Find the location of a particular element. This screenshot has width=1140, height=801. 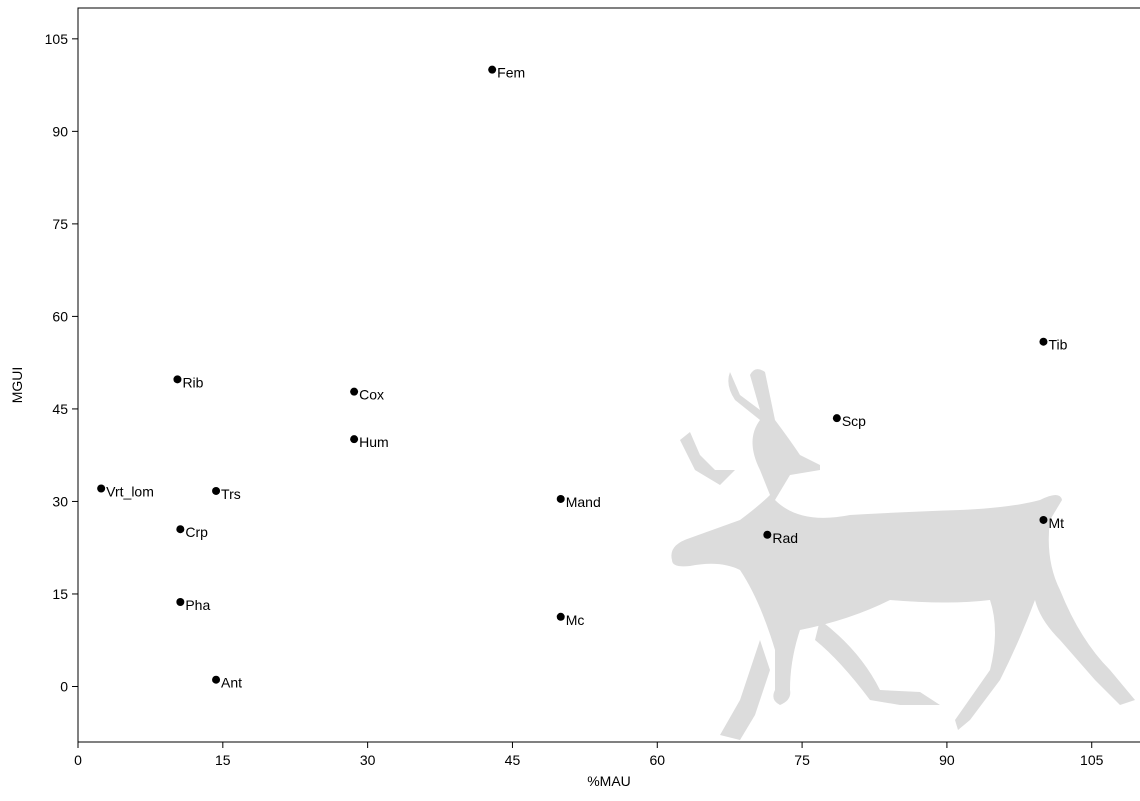

x-tick-label: 15 is located at coordinates (223, 760).